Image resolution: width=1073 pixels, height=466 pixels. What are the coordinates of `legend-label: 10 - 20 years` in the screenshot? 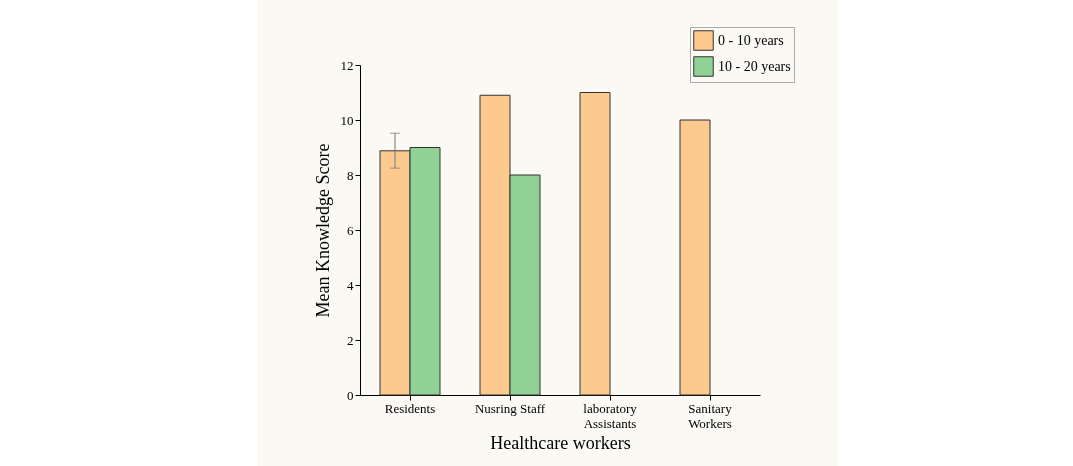 It's located at (754, 66).